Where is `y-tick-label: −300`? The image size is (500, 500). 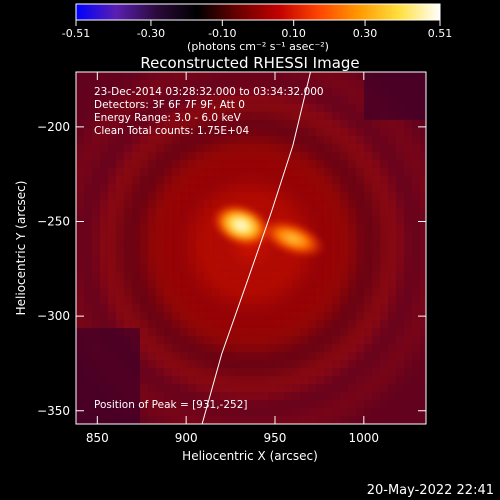 y-tick-label: −300 is located at coordinates (53, 316).